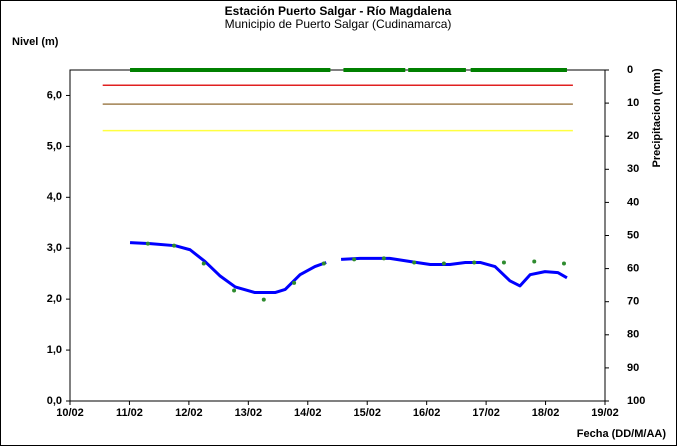 The height and width of the screenshot is (446, 677). What do you see at coordinates (633, 136) in the screenshot?
I see `y2-tick-label: 20` at bounding box center [633, 136].